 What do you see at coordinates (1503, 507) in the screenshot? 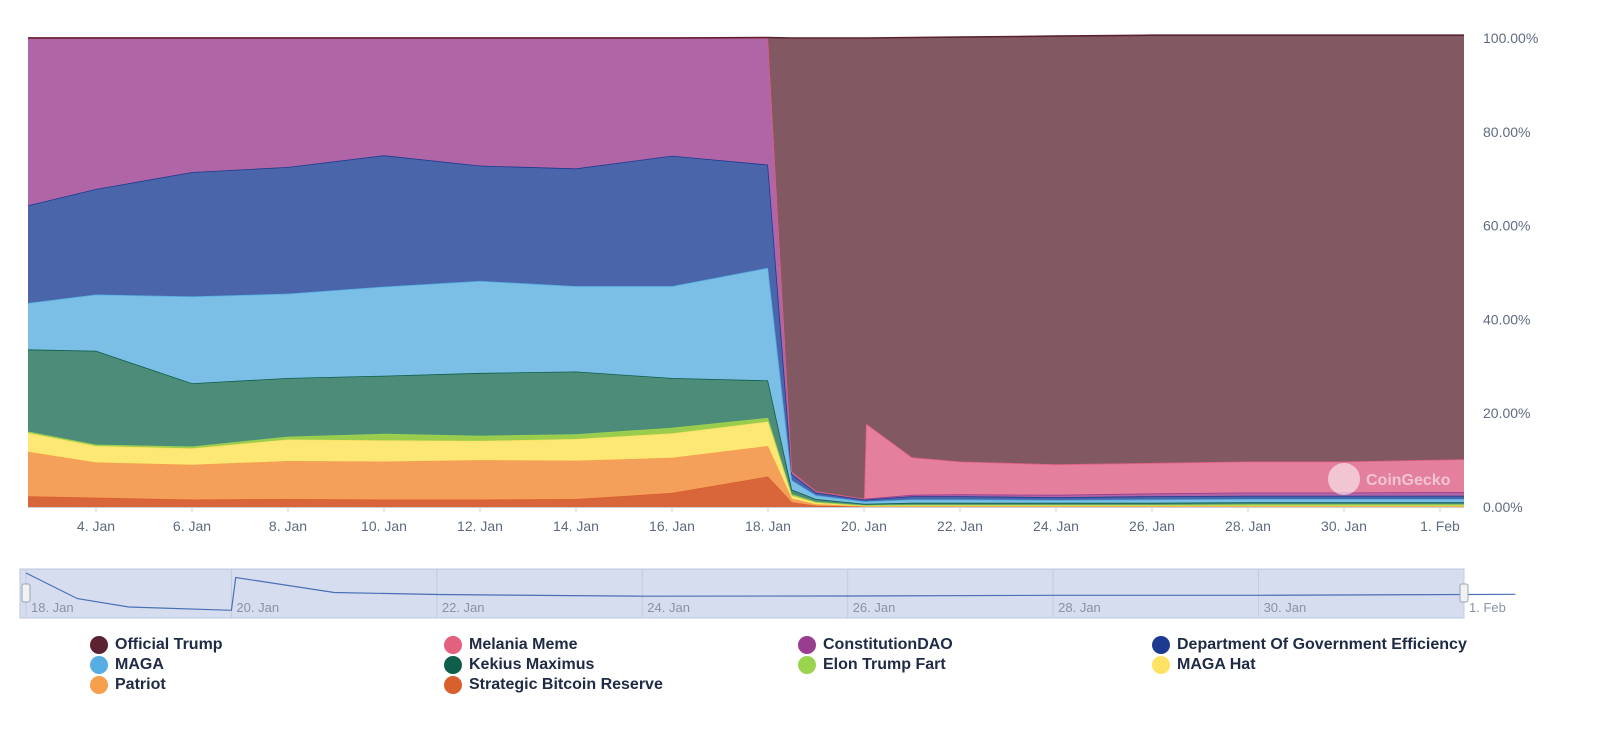
I see `y-tick-label: 0.00%` at bounding box center [1503, 507].